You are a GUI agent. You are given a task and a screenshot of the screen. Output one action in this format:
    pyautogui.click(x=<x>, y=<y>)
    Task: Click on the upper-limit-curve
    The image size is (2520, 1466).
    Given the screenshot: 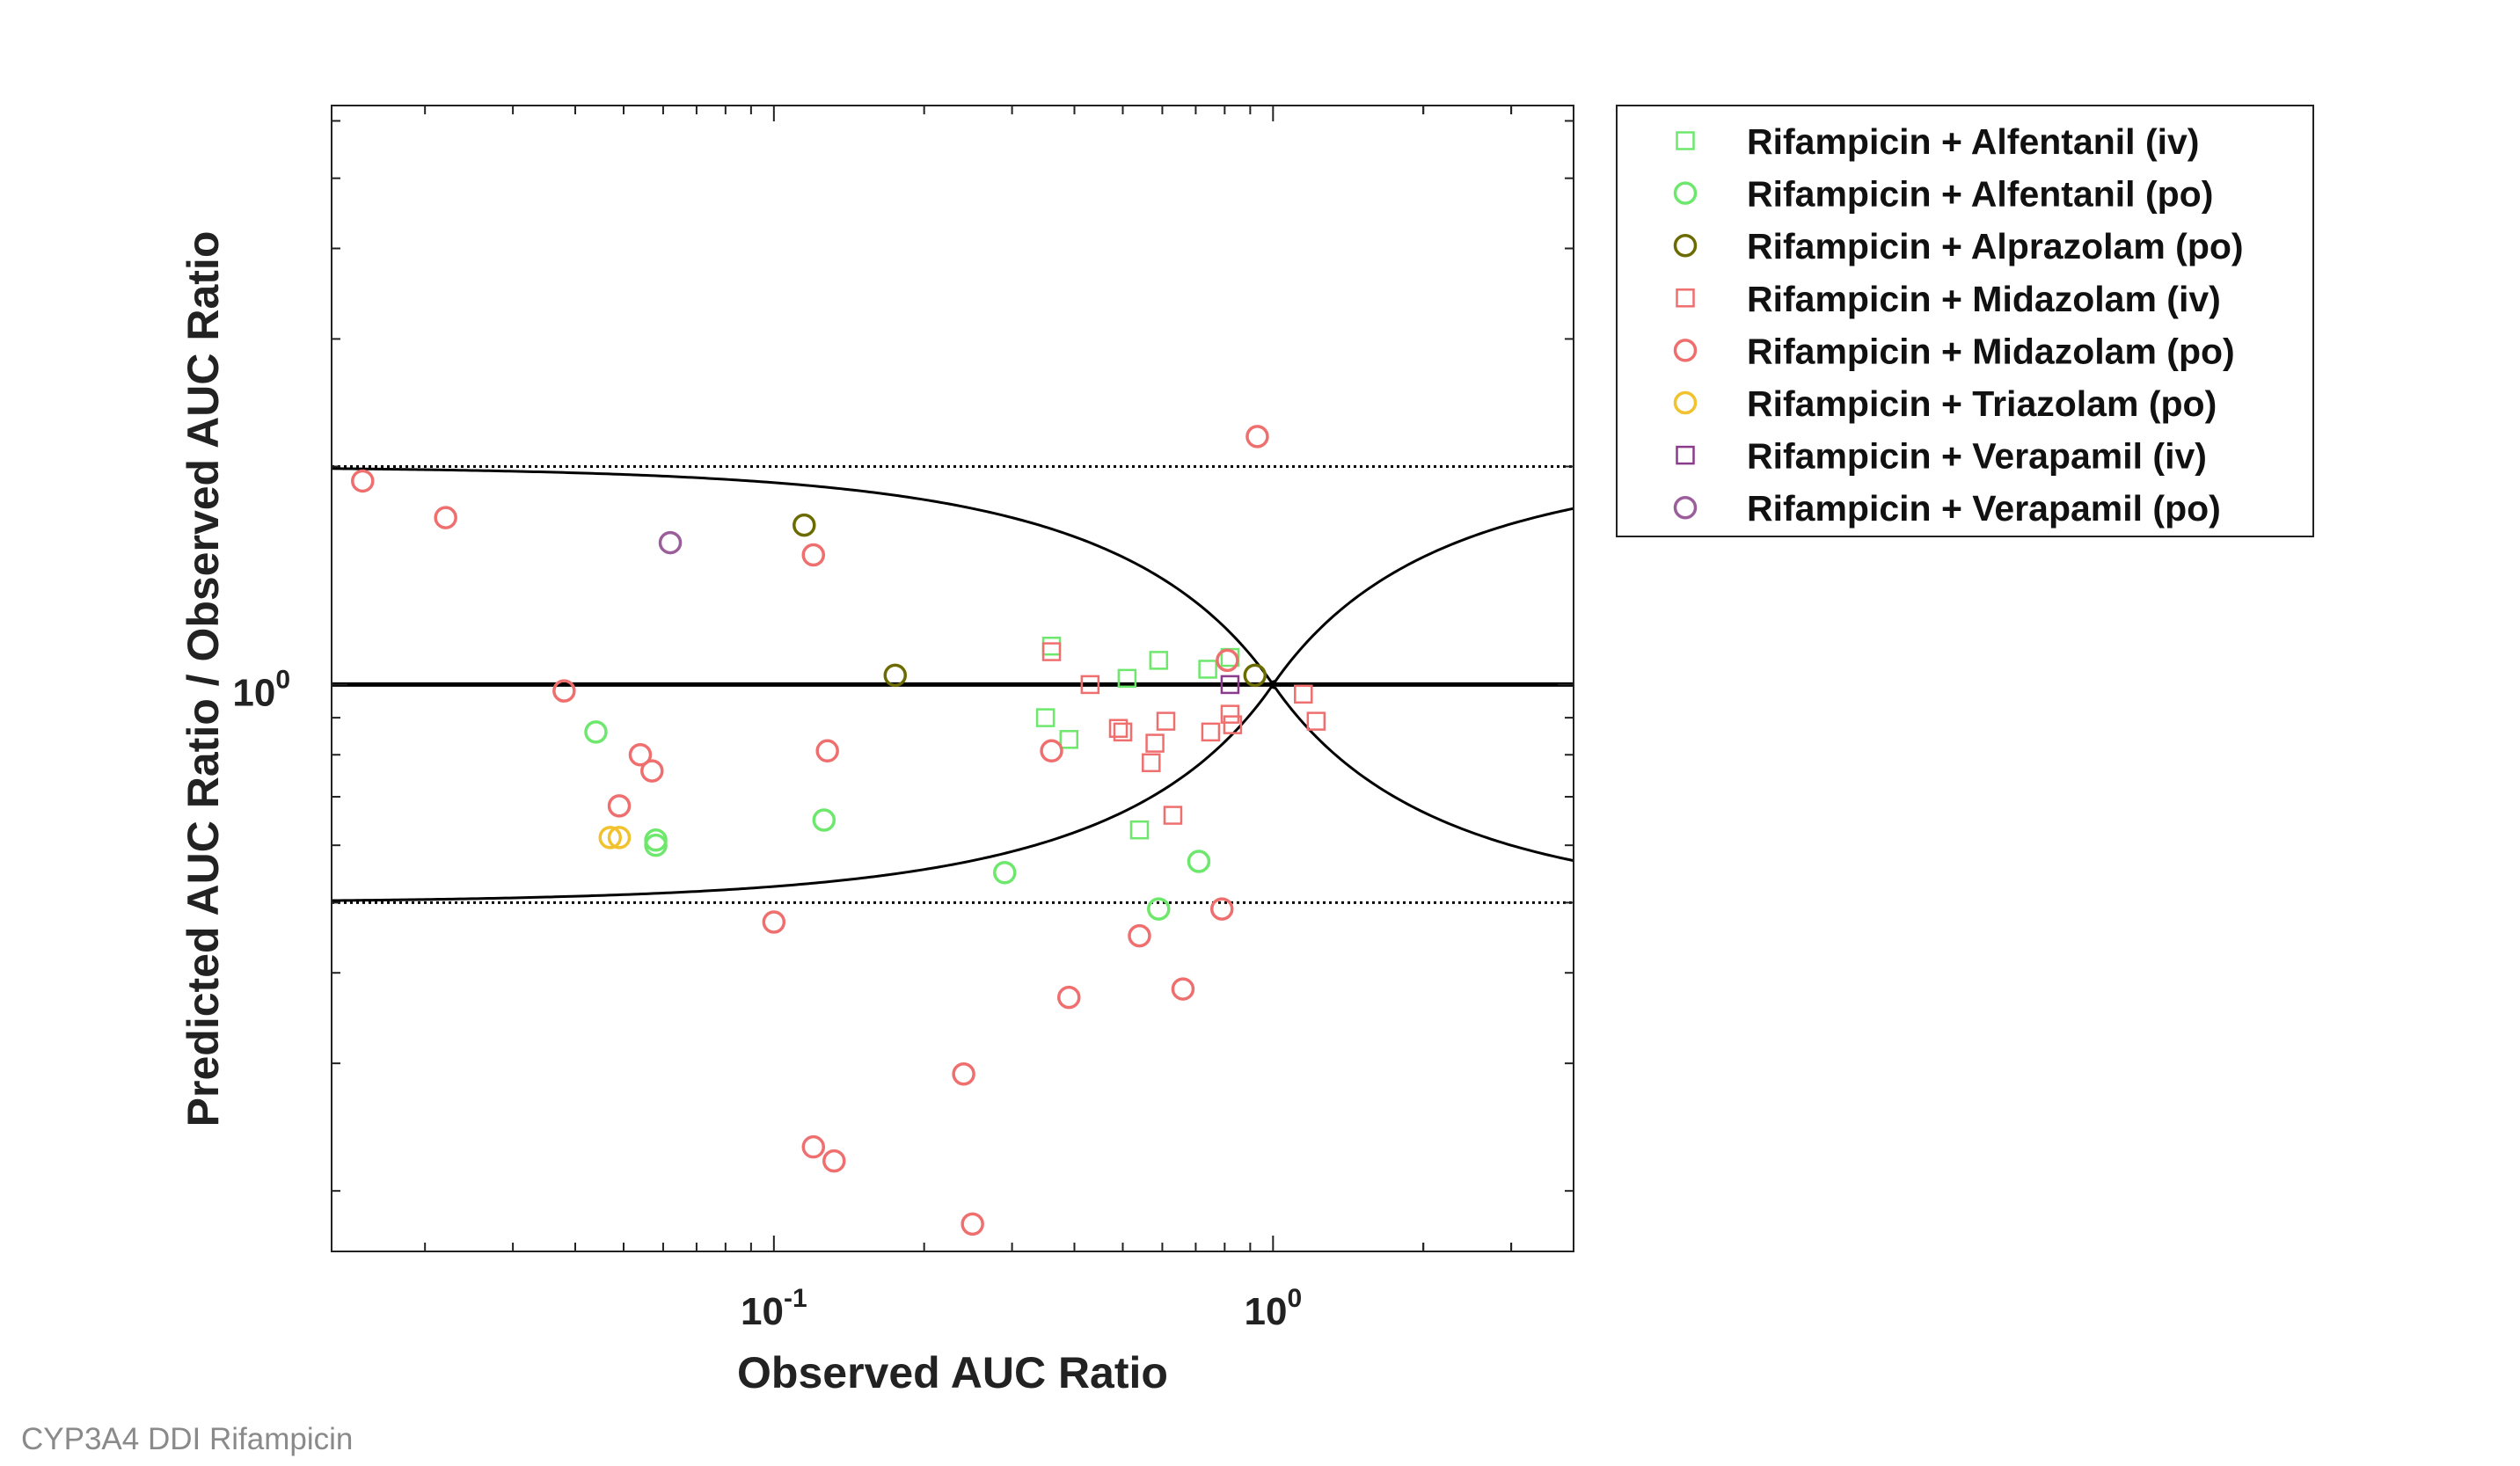 What is the action you would take?
    pyautogui.click(x=953, y=575)
    